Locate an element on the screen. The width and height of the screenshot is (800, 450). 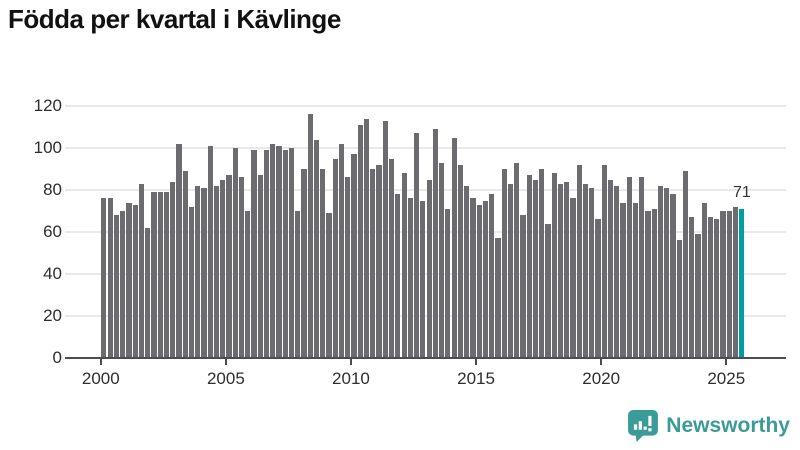
x-axis-tick-label: 2015 is located at coordinates (476, 378).